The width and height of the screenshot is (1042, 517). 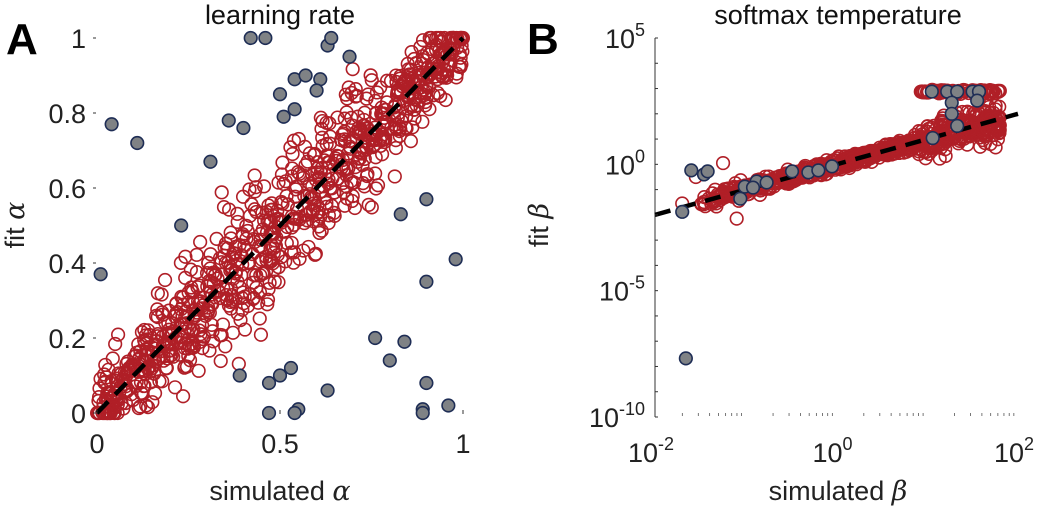 What do you see at coordinates (838, 15) in the screenshot?
I see `panel-b-title: softmax temperature` at bounding box center [838, 15].